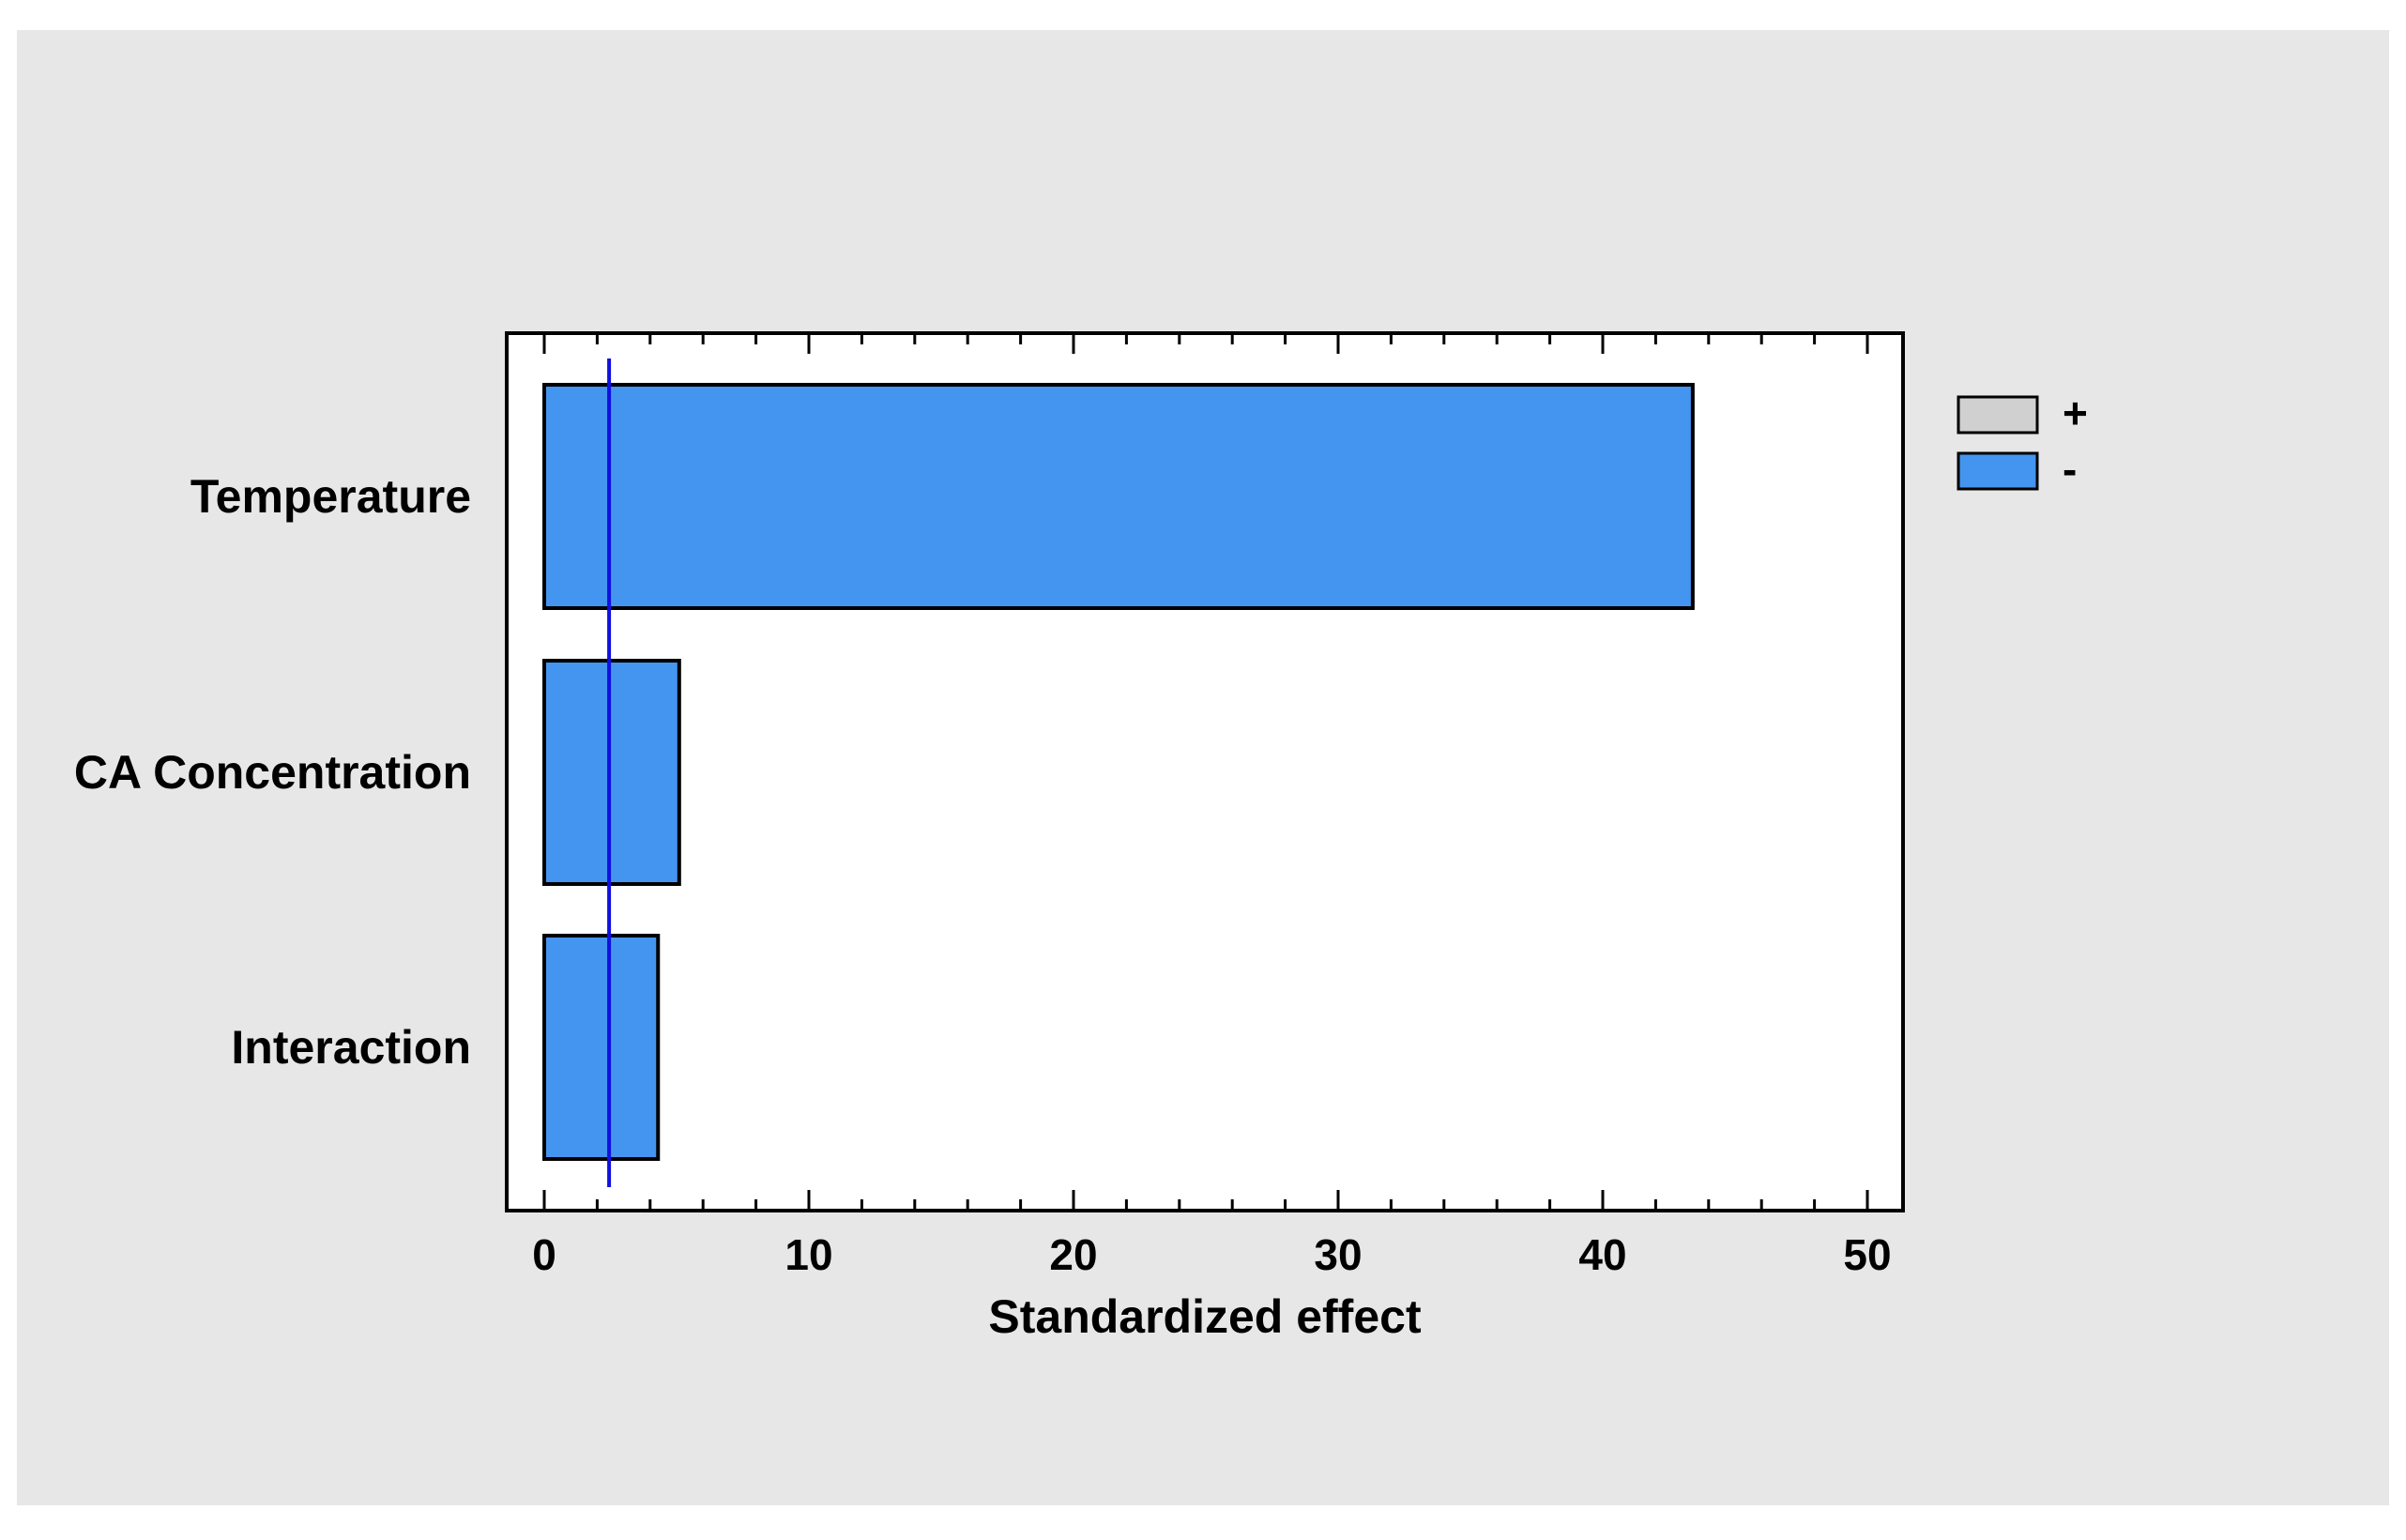  Describe the element at coordinates (2075, 413) in the screenshot. I see `legend-label: +` at that location.